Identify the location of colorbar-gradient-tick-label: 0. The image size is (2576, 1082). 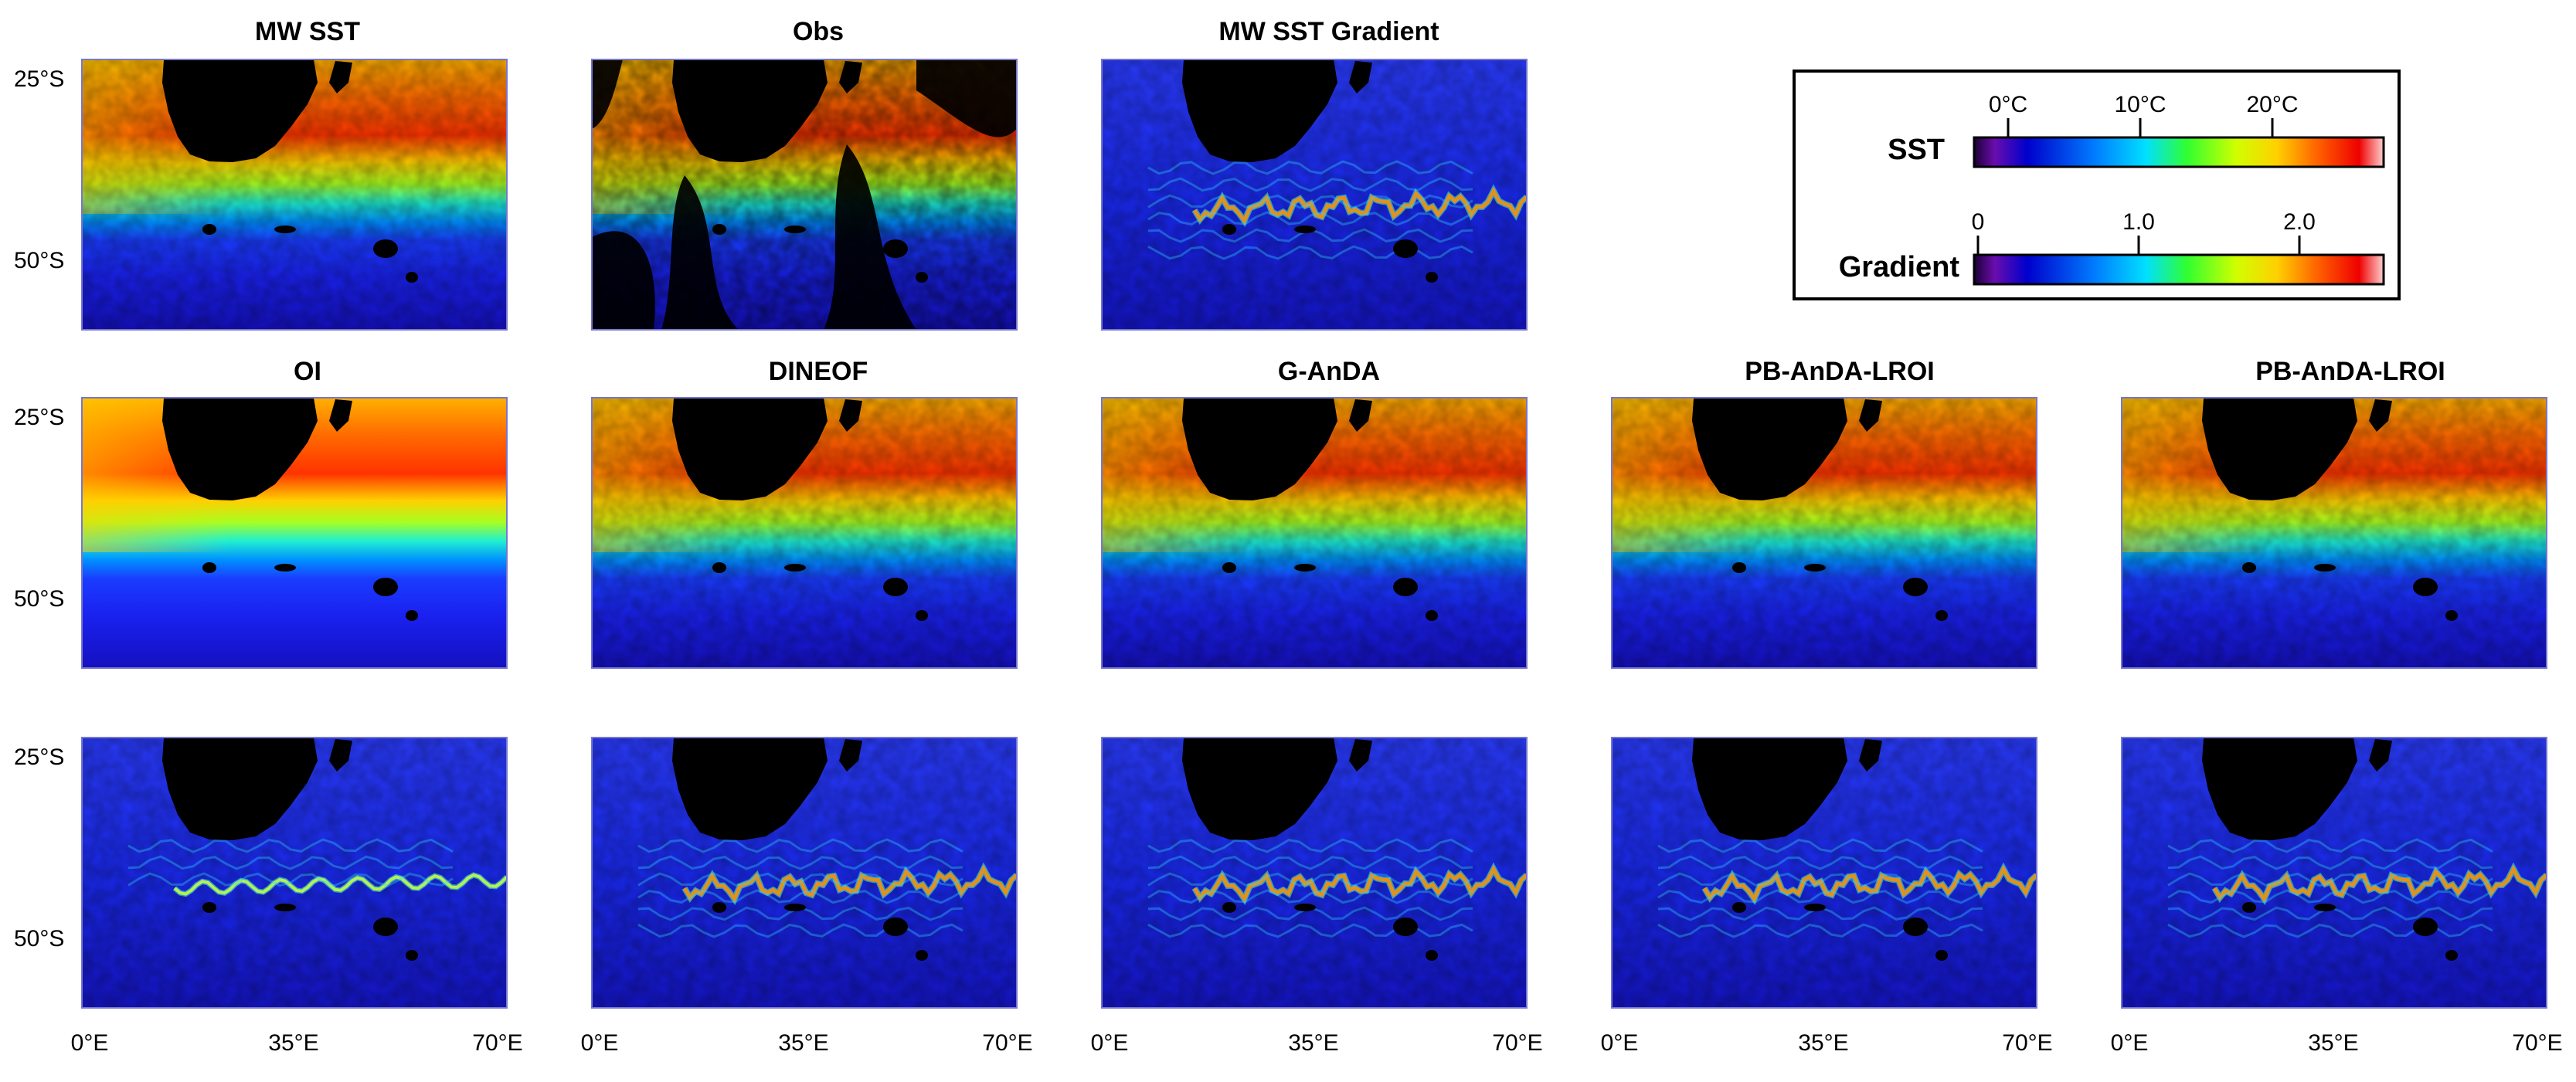
(1978, 222).